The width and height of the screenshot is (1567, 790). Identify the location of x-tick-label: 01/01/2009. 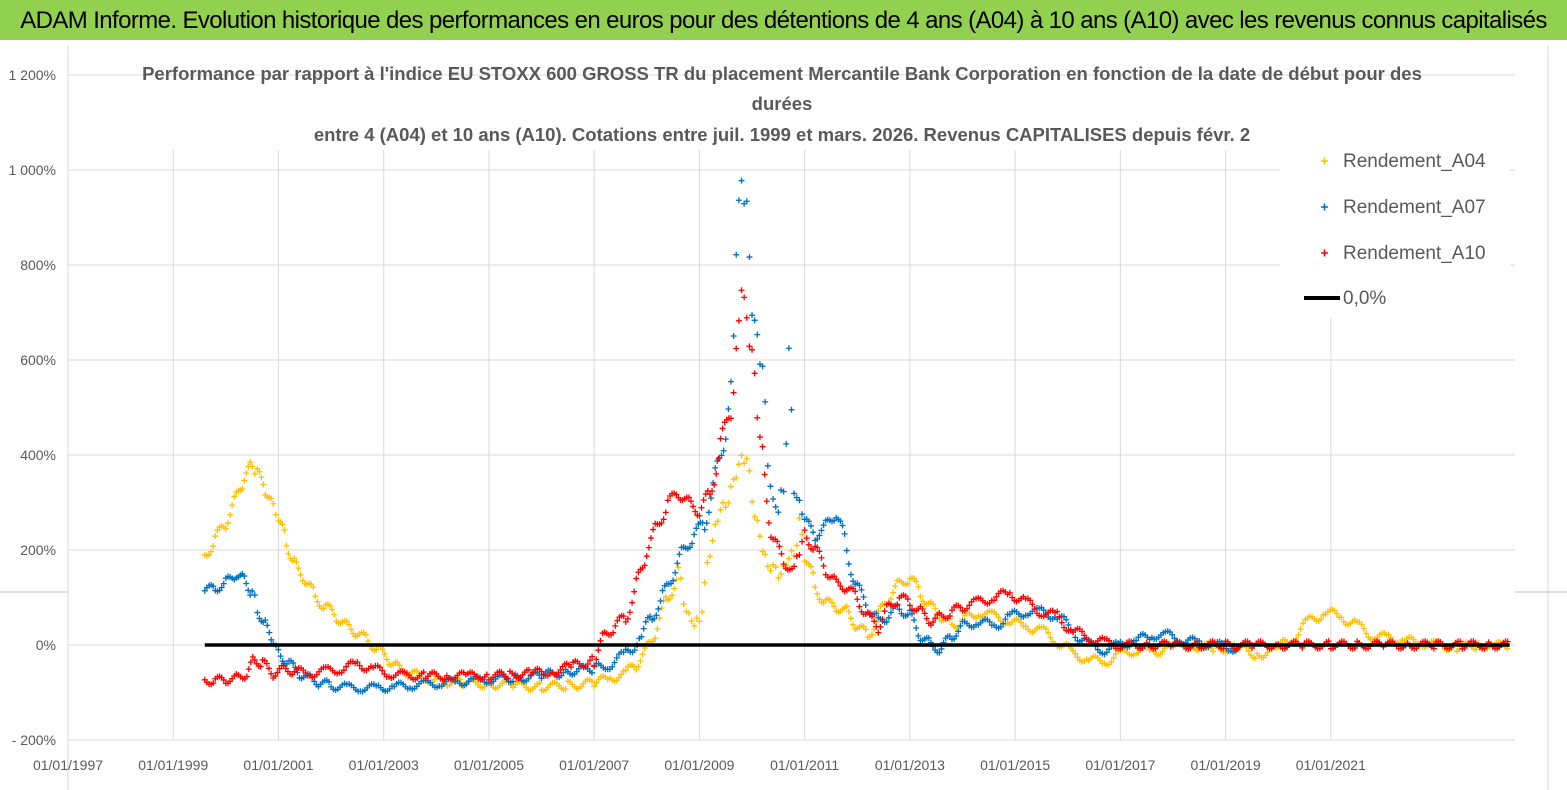
(699, 765).